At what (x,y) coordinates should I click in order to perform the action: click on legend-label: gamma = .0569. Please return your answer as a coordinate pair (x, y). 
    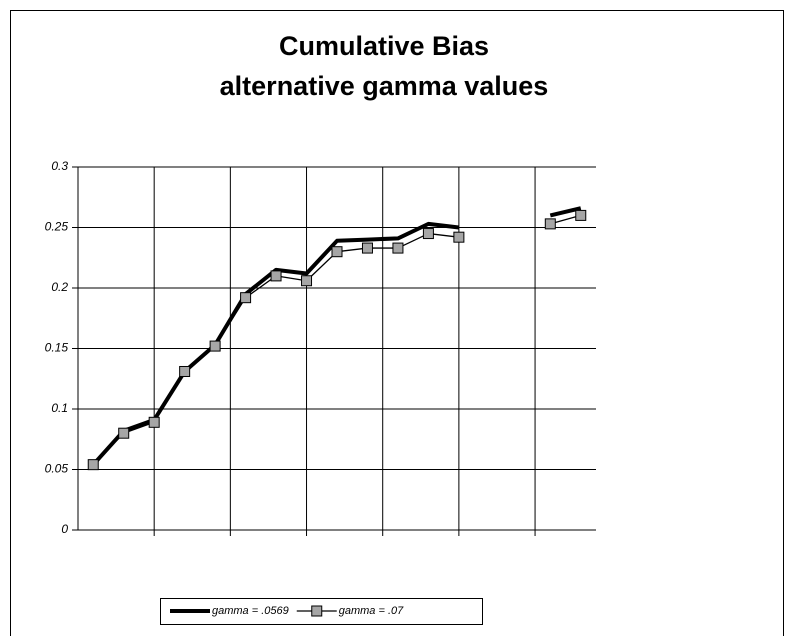
    Looking at the image, I should click on (250, 611).